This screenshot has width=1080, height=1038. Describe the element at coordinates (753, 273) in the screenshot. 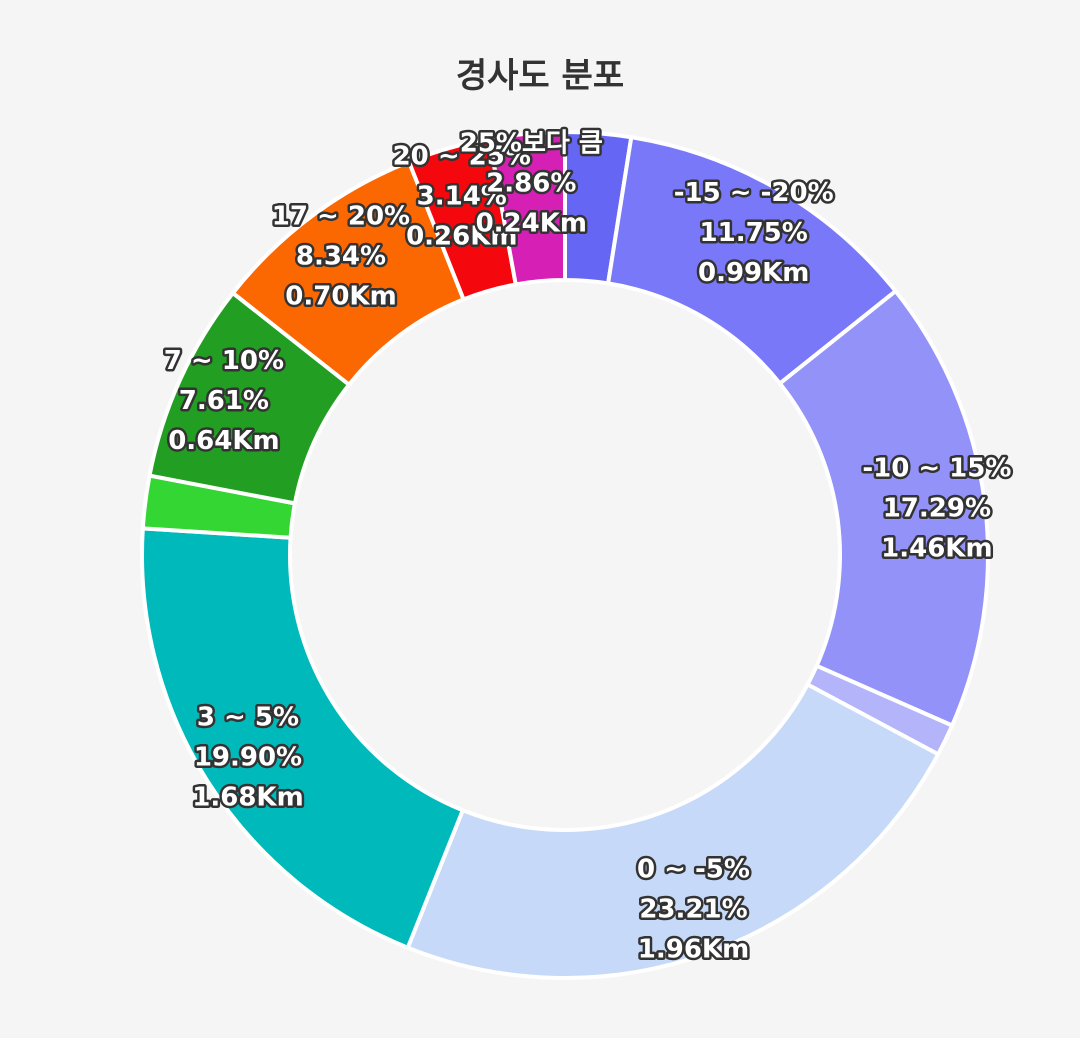

I see `slice-distance-label: 0.99Km` at that location.